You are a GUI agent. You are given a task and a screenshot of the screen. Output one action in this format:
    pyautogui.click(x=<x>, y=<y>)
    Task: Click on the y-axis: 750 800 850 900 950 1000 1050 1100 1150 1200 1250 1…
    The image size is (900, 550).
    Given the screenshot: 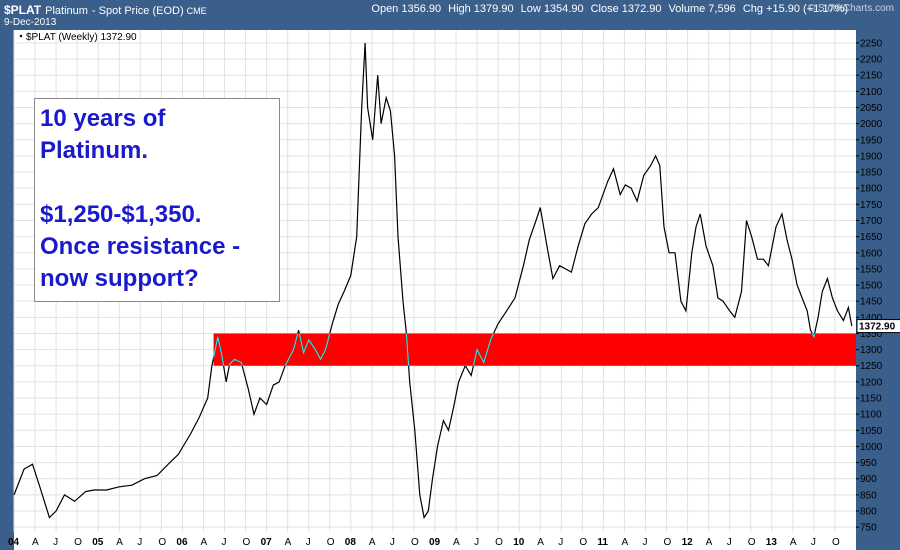 What is the action you would take?
    pyautogui.click(x=869, y=286)
    